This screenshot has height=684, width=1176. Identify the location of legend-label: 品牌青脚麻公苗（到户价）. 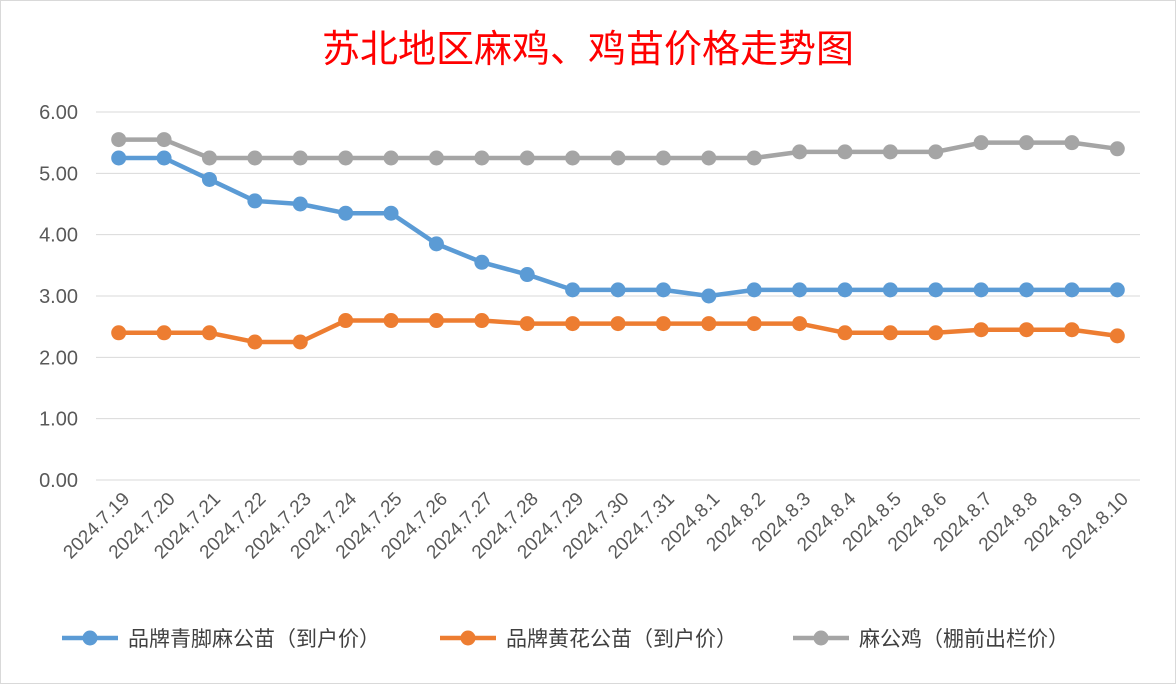
(254, 639).